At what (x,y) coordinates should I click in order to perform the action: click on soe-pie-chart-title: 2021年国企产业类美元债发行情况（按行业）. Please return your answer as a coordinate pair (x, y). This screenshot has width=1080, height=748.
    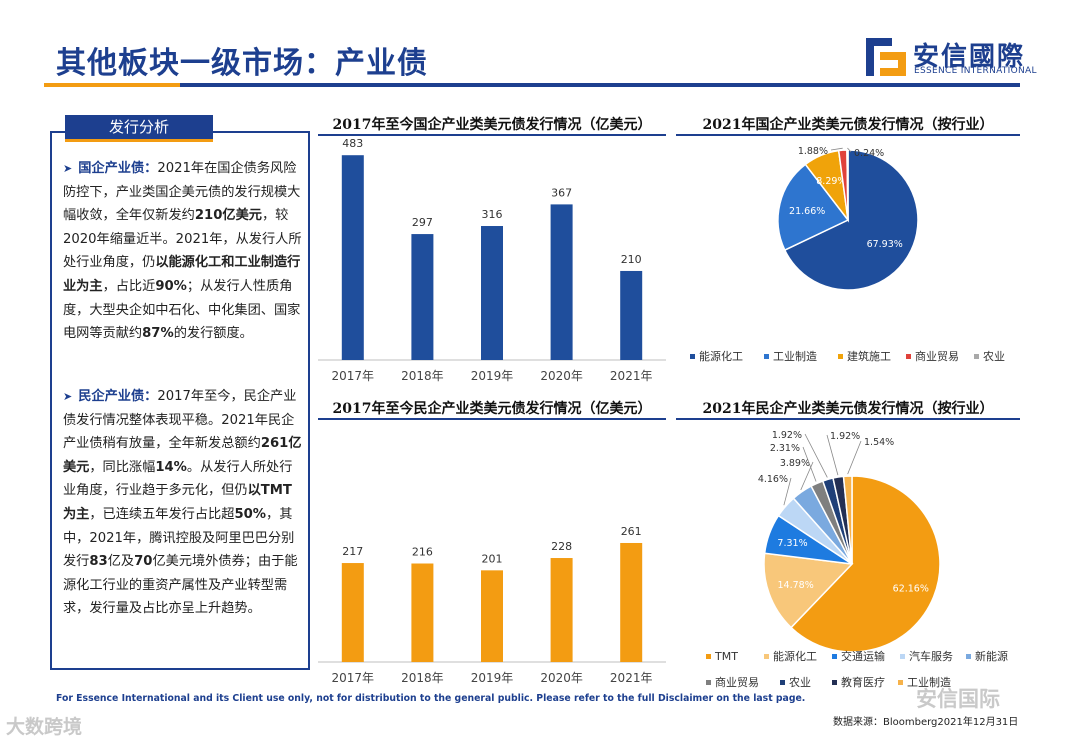
    Looking at the image, I should click on (848, 125).